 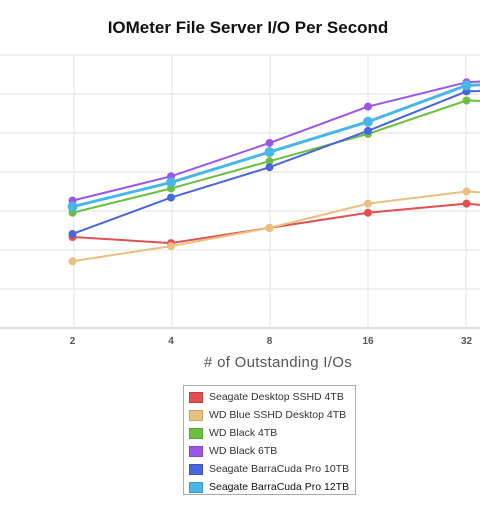 What do you see at coordinates (279, 487) in the screenshot?
I see `legend-label: Seagate BarraCuda Pro 12TB` at bounding box center [279, 487].